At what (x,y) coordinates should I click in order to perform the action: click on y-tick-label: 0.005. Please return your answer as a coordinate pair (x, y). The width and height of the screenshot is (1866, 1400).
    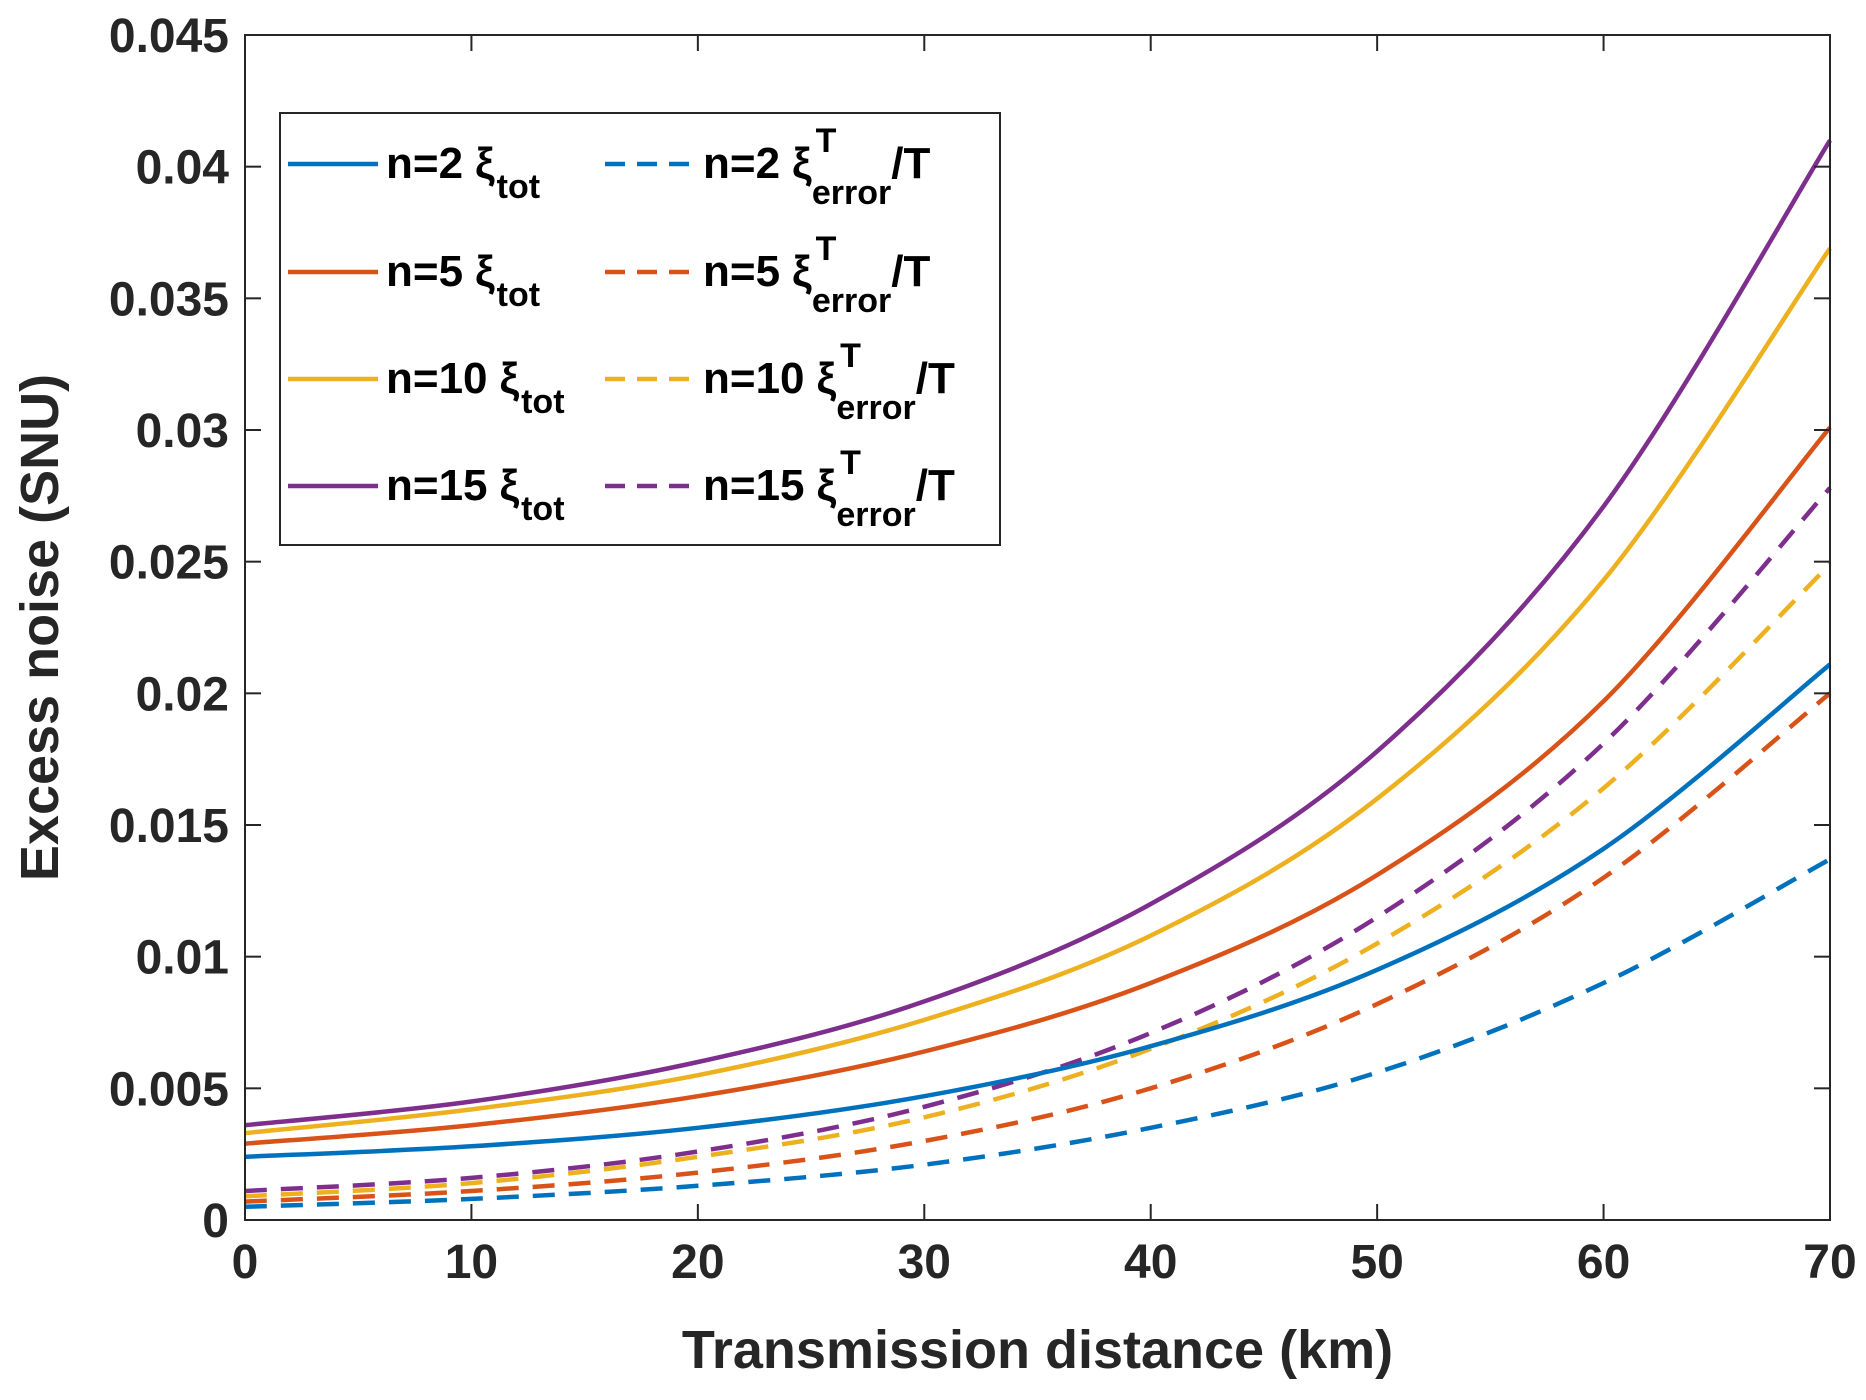
    Looking at the image, I should click on (169, 1089).